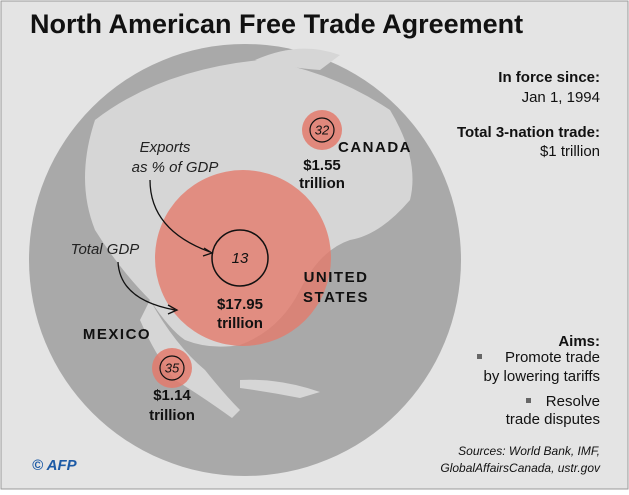  What do you see at coordinates (55, 465) in the screenshot?
I see `logo: © AFP` at bounding box center [55, 465].